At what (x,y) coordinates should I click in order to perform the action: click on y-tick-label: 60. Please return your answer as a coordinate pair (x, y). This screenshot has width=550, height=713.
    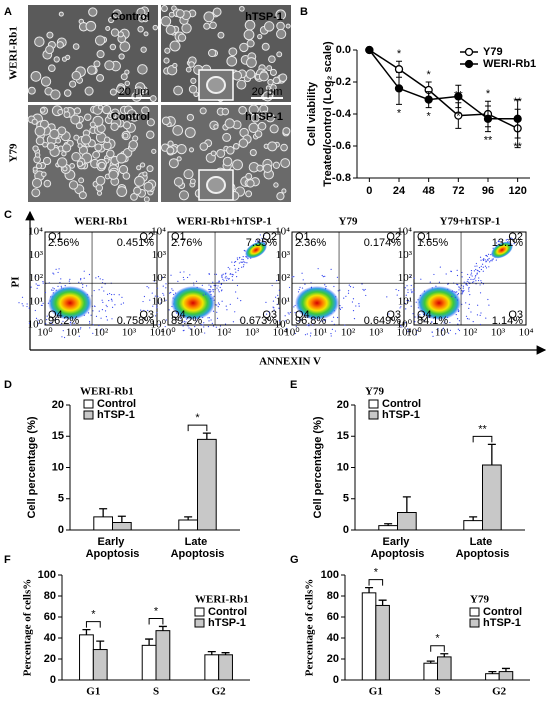
    Looking at the image, I should click on (333, 617).